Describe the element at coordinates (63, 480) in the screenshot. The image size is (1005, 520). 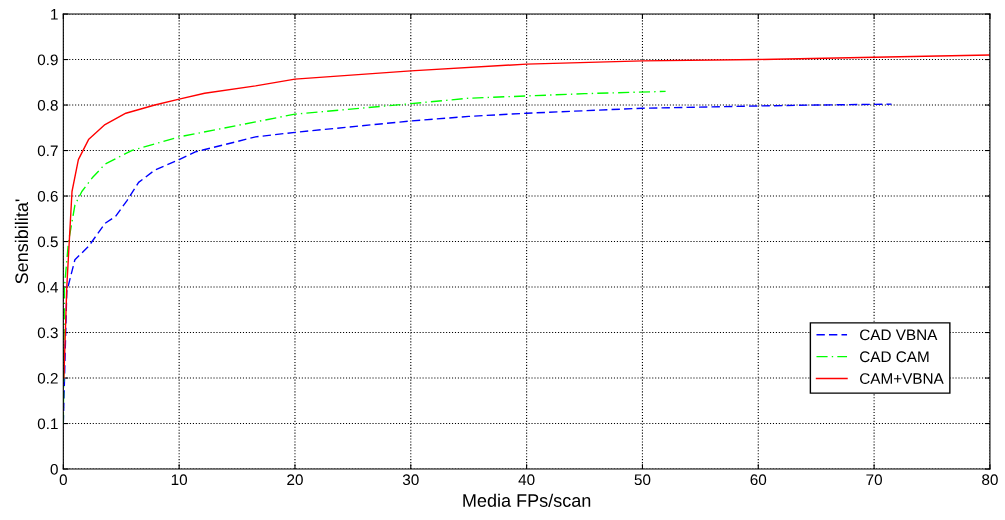
I see `x-tick-label: 0` at that location.